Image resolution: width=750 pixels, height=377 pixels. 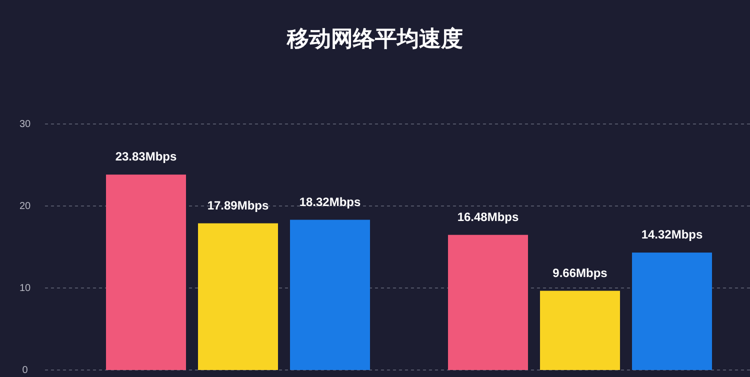 I want to click on chart-title: 移动网络平均速度, so click(x=374, y=38).